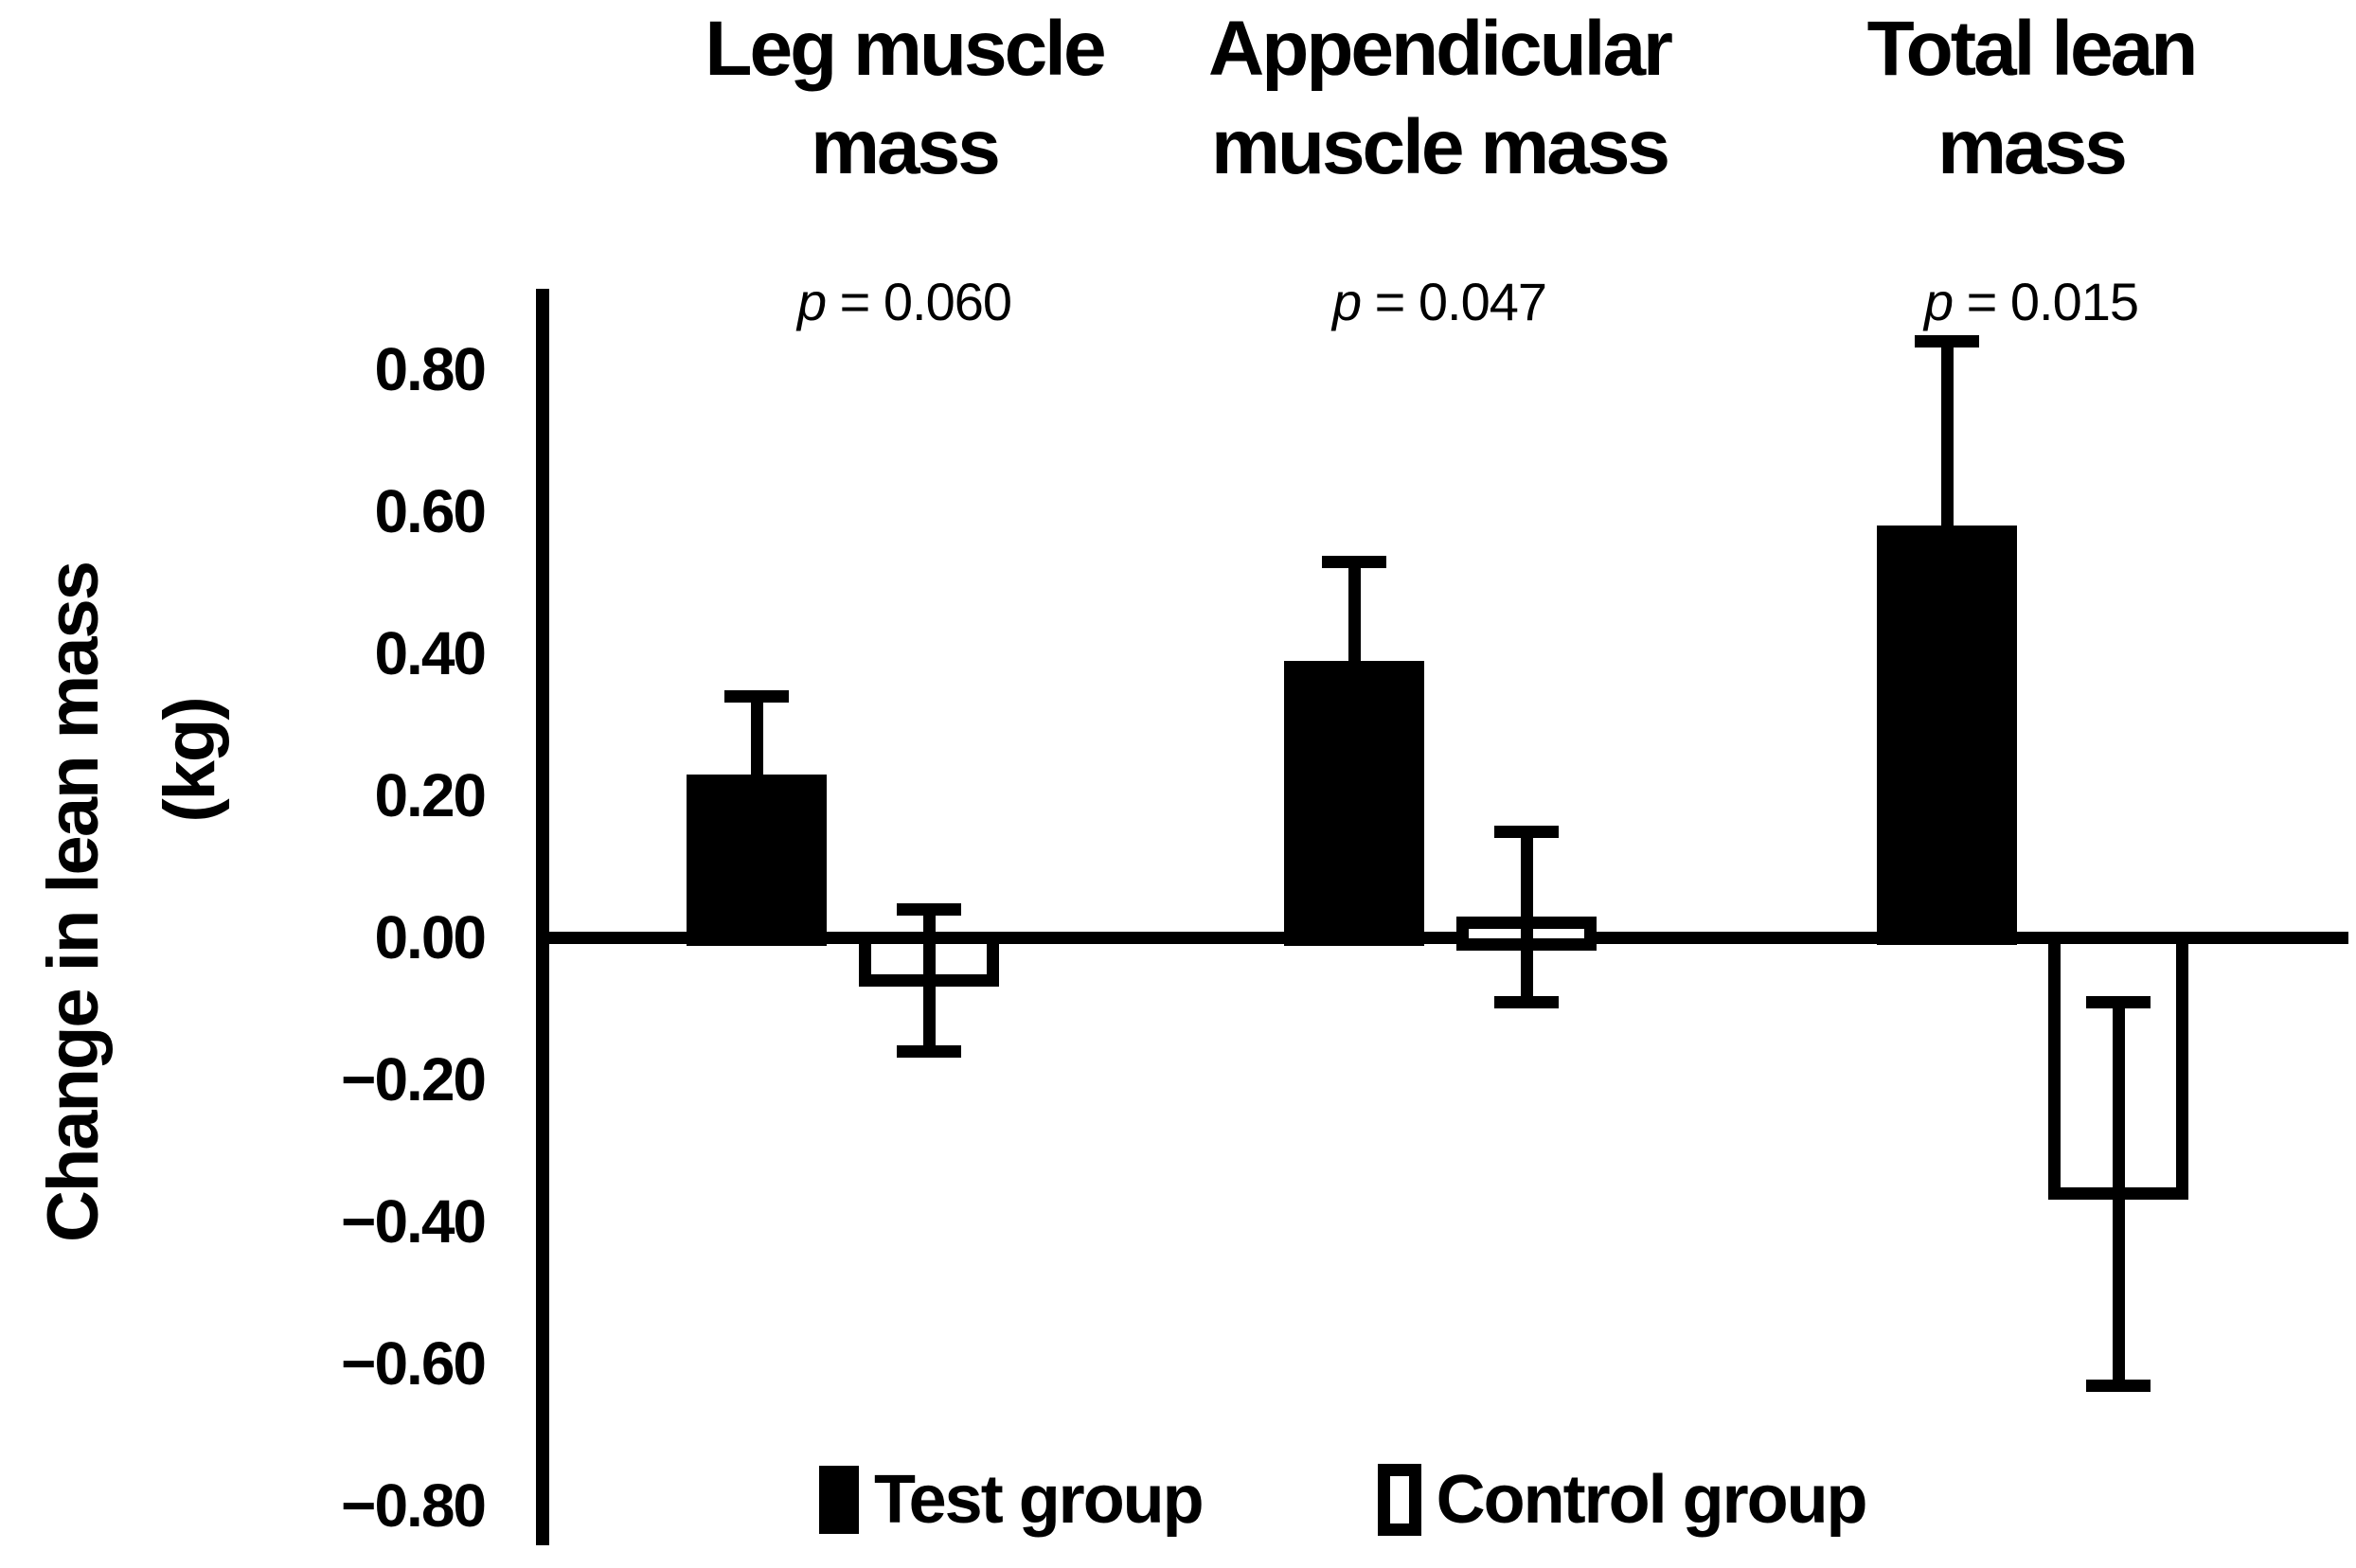 This screenshot has height=1568, width=2356. I want to click on y-tick-label: −0.60, so click(414, 1363).